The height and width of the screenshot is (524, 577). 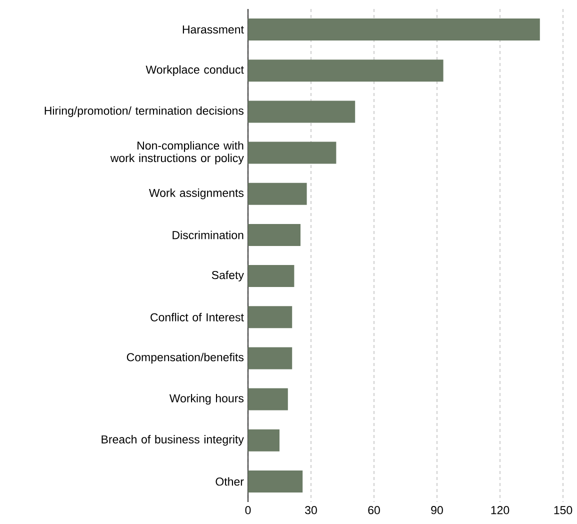 I want to click on y-tick-label: Harassment, so click(x=213, y=30).